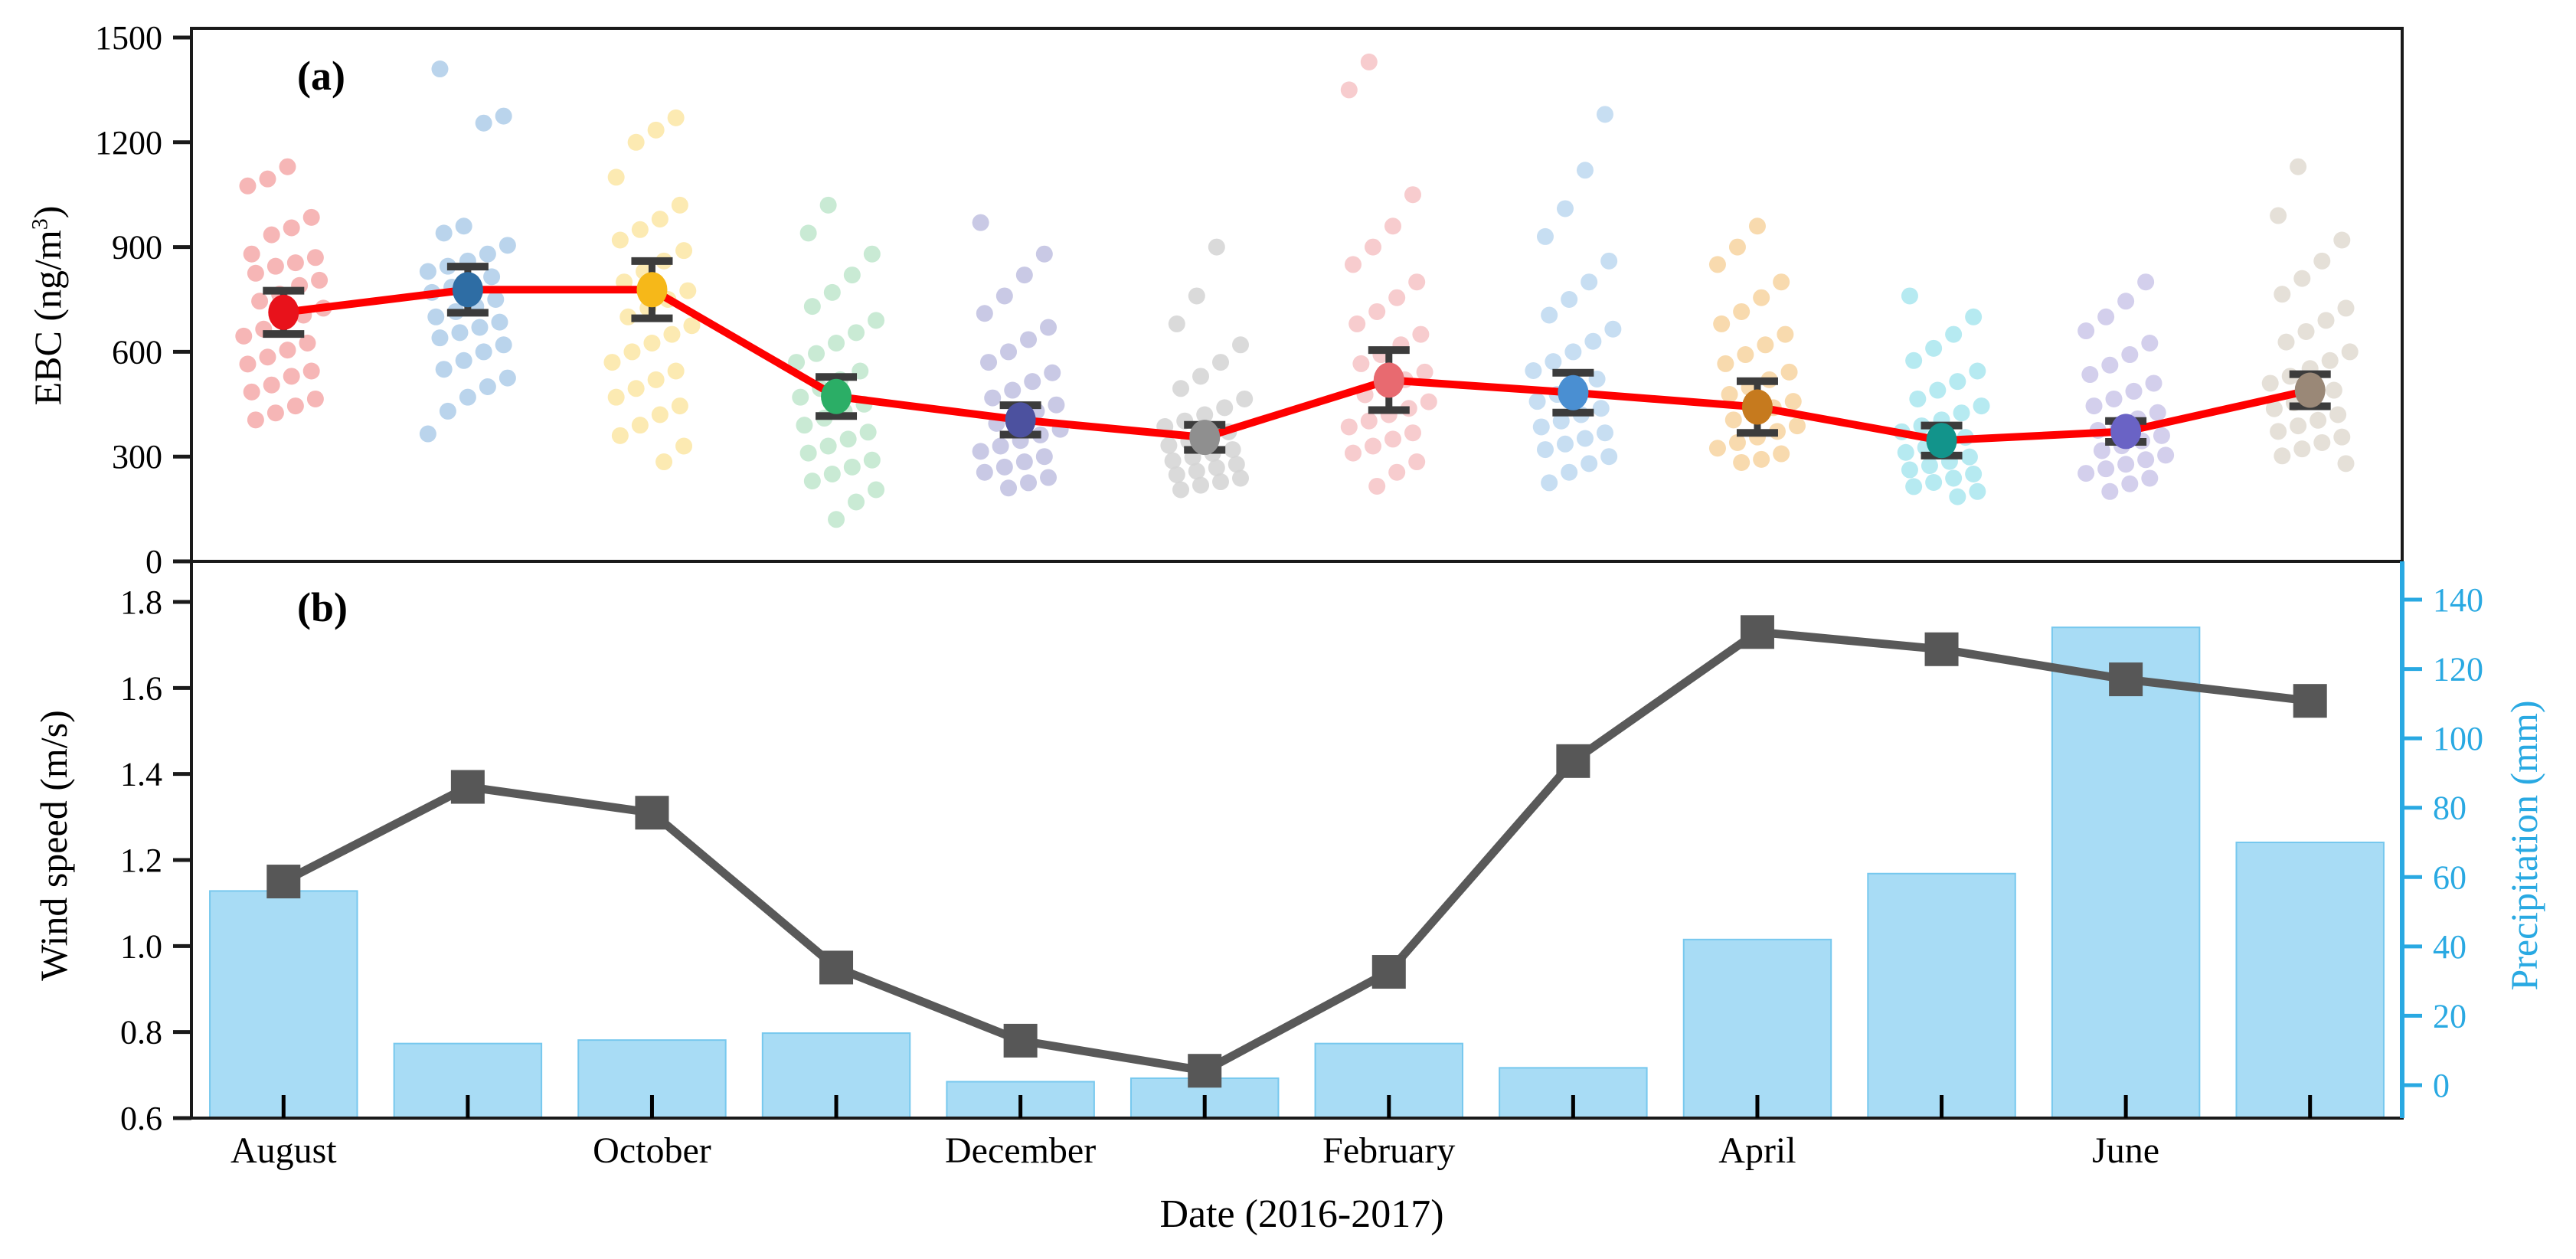 This screenshot has height=1259, width=2576. What do you see at coordinates (2449, 877) in the screenshot?
I see `precip-y-tick-label: 60` at bounding box center [2449, 877].